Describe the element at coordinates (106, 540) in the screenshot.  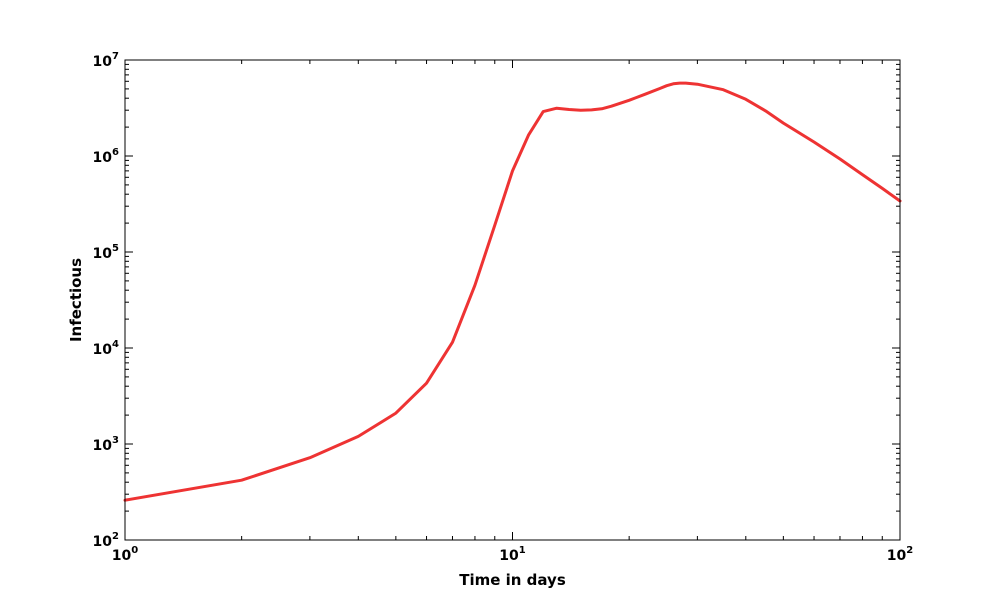
I see `y-tick-label: 102` at that location.